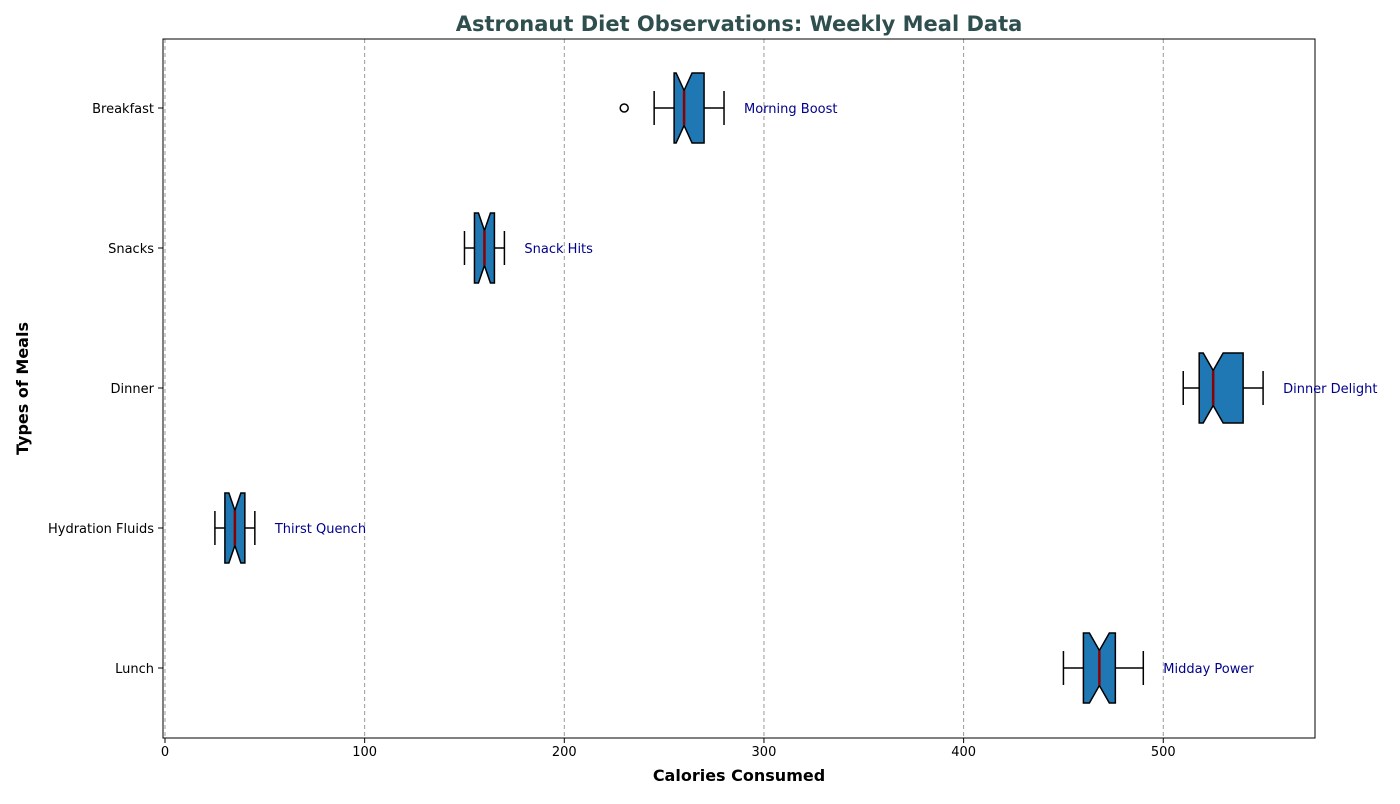 The width and height of the screenshot is (1400, 804). Describe the element at coordinates (1330, 389) in the screenshot. I see `box-annotation: Dinner Delight` at that location.